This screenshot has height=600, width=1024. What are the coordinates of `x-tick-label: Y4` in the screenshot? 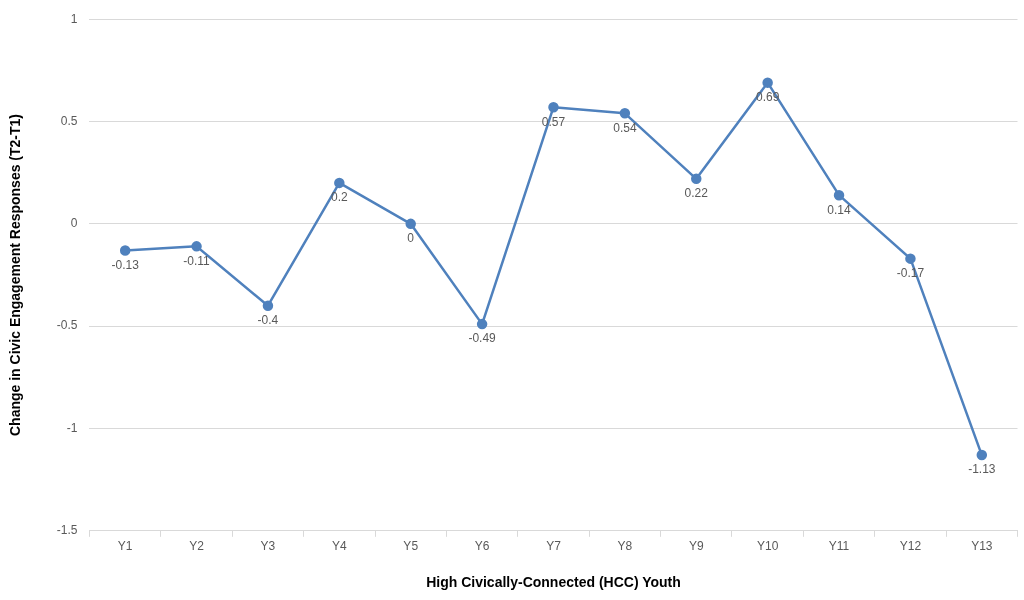 It's located at (339, 546).